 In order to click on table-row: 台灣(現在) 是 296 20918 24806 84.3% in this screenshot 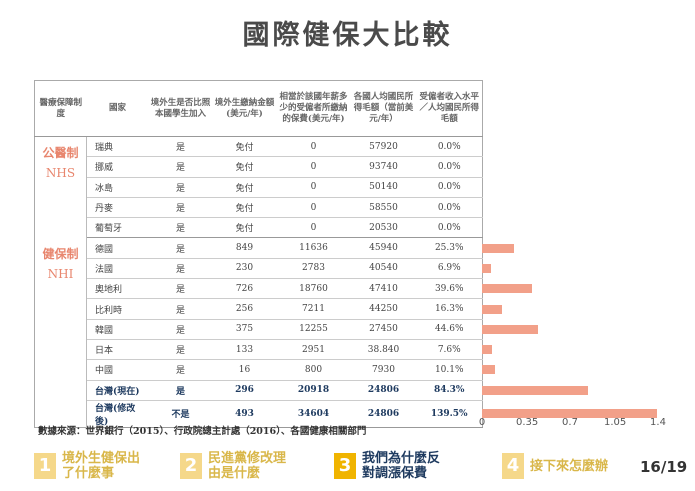, I will do `click(259, 390)`.